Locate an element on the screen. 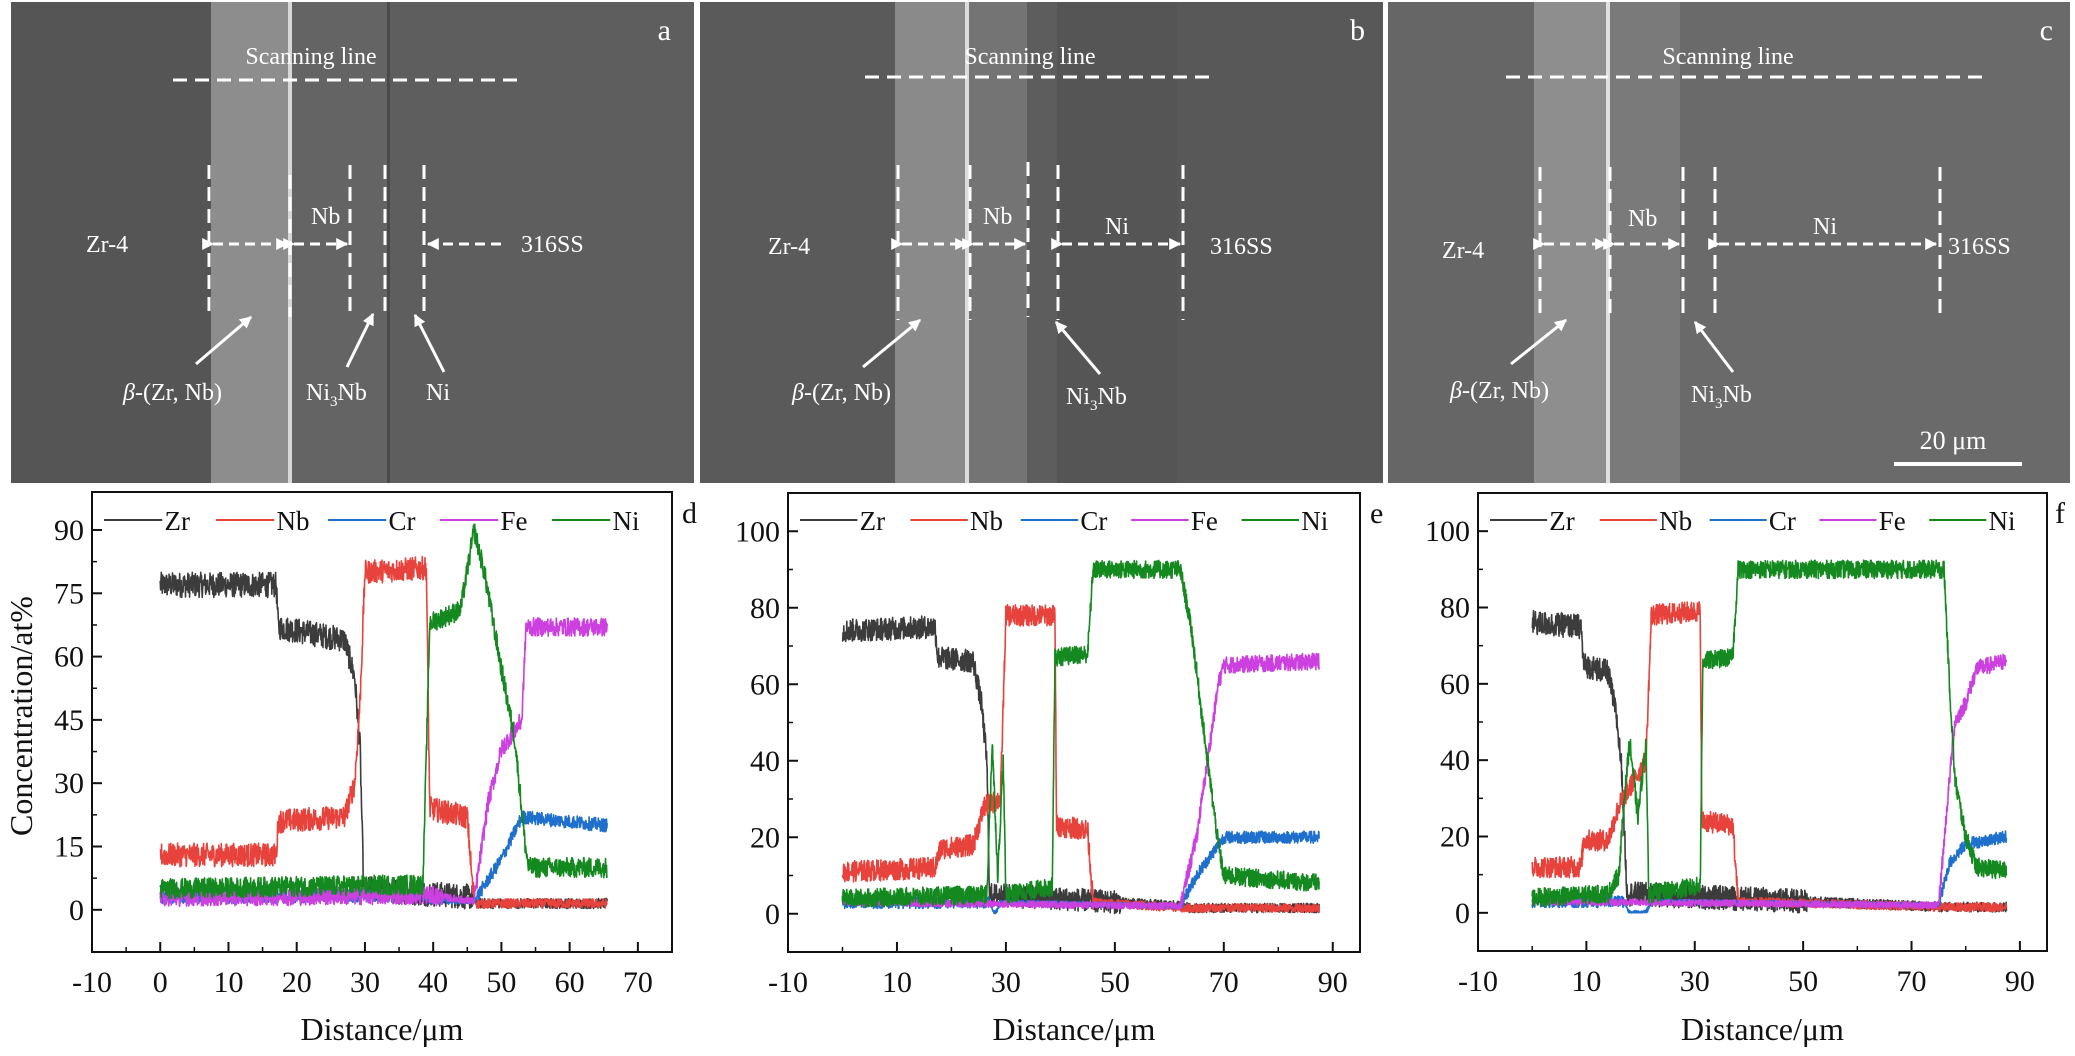 Image resolution: width=2075 pixels, height=1056 pixels. y-tick-label: 15 is located at coordinates (69, 846).